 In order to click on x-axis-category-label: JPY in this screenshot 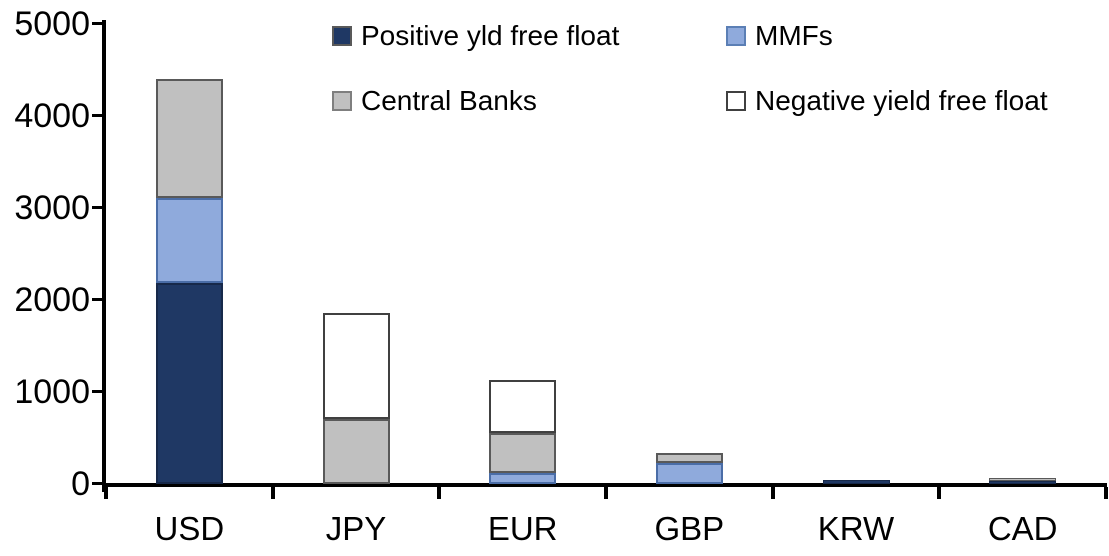, I will do `click(356, 528)`.